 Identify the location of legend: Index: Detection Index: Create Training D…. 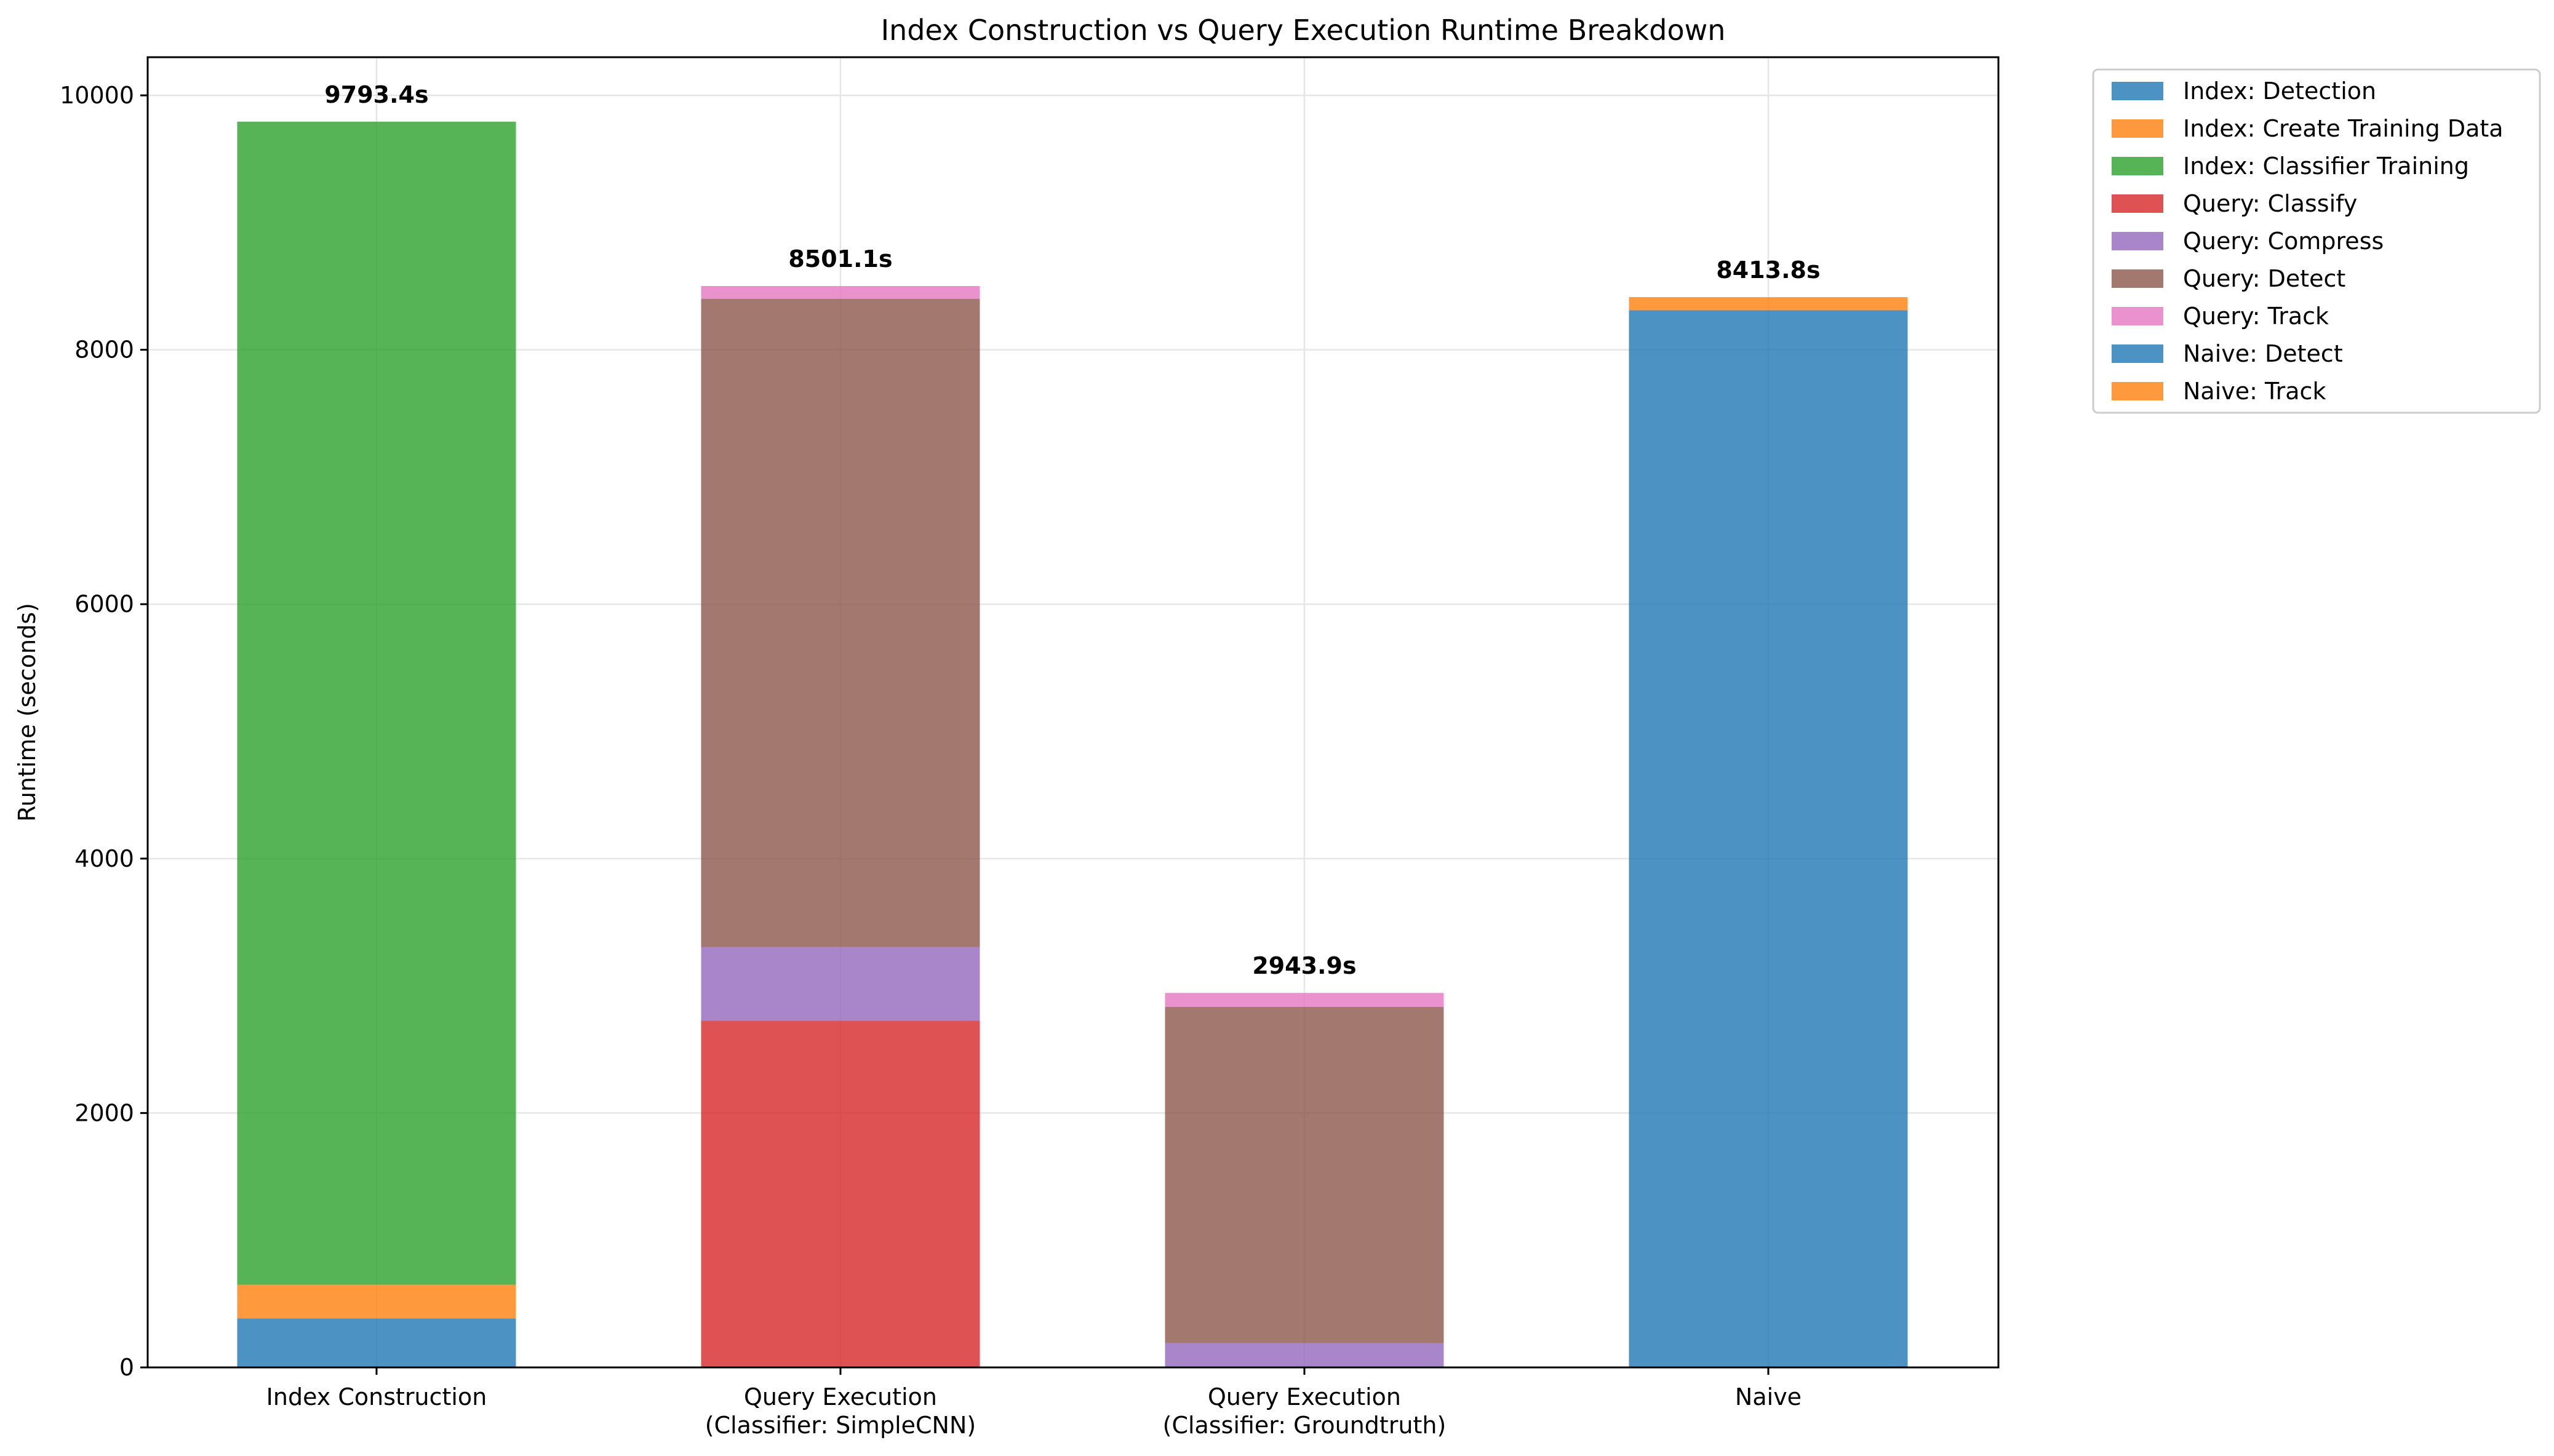
(2316, 241).